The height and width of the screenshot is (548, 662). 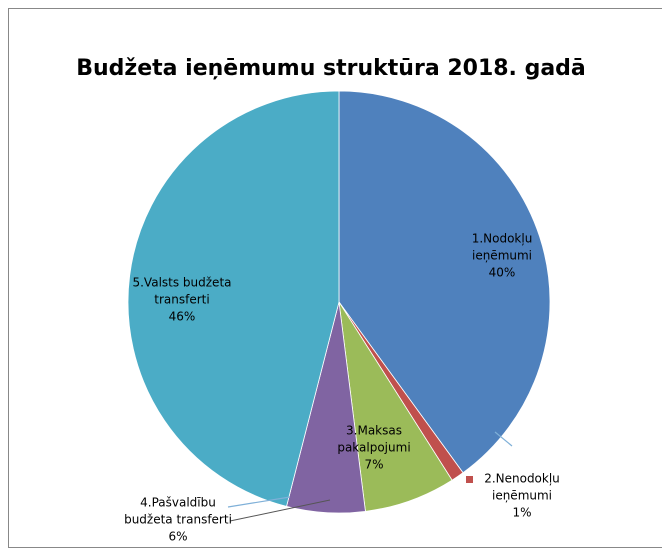 What do you see at coordinates (178, 536) in the screenshot?
I see `value-label: 6%` at bounding box center [178, 536].